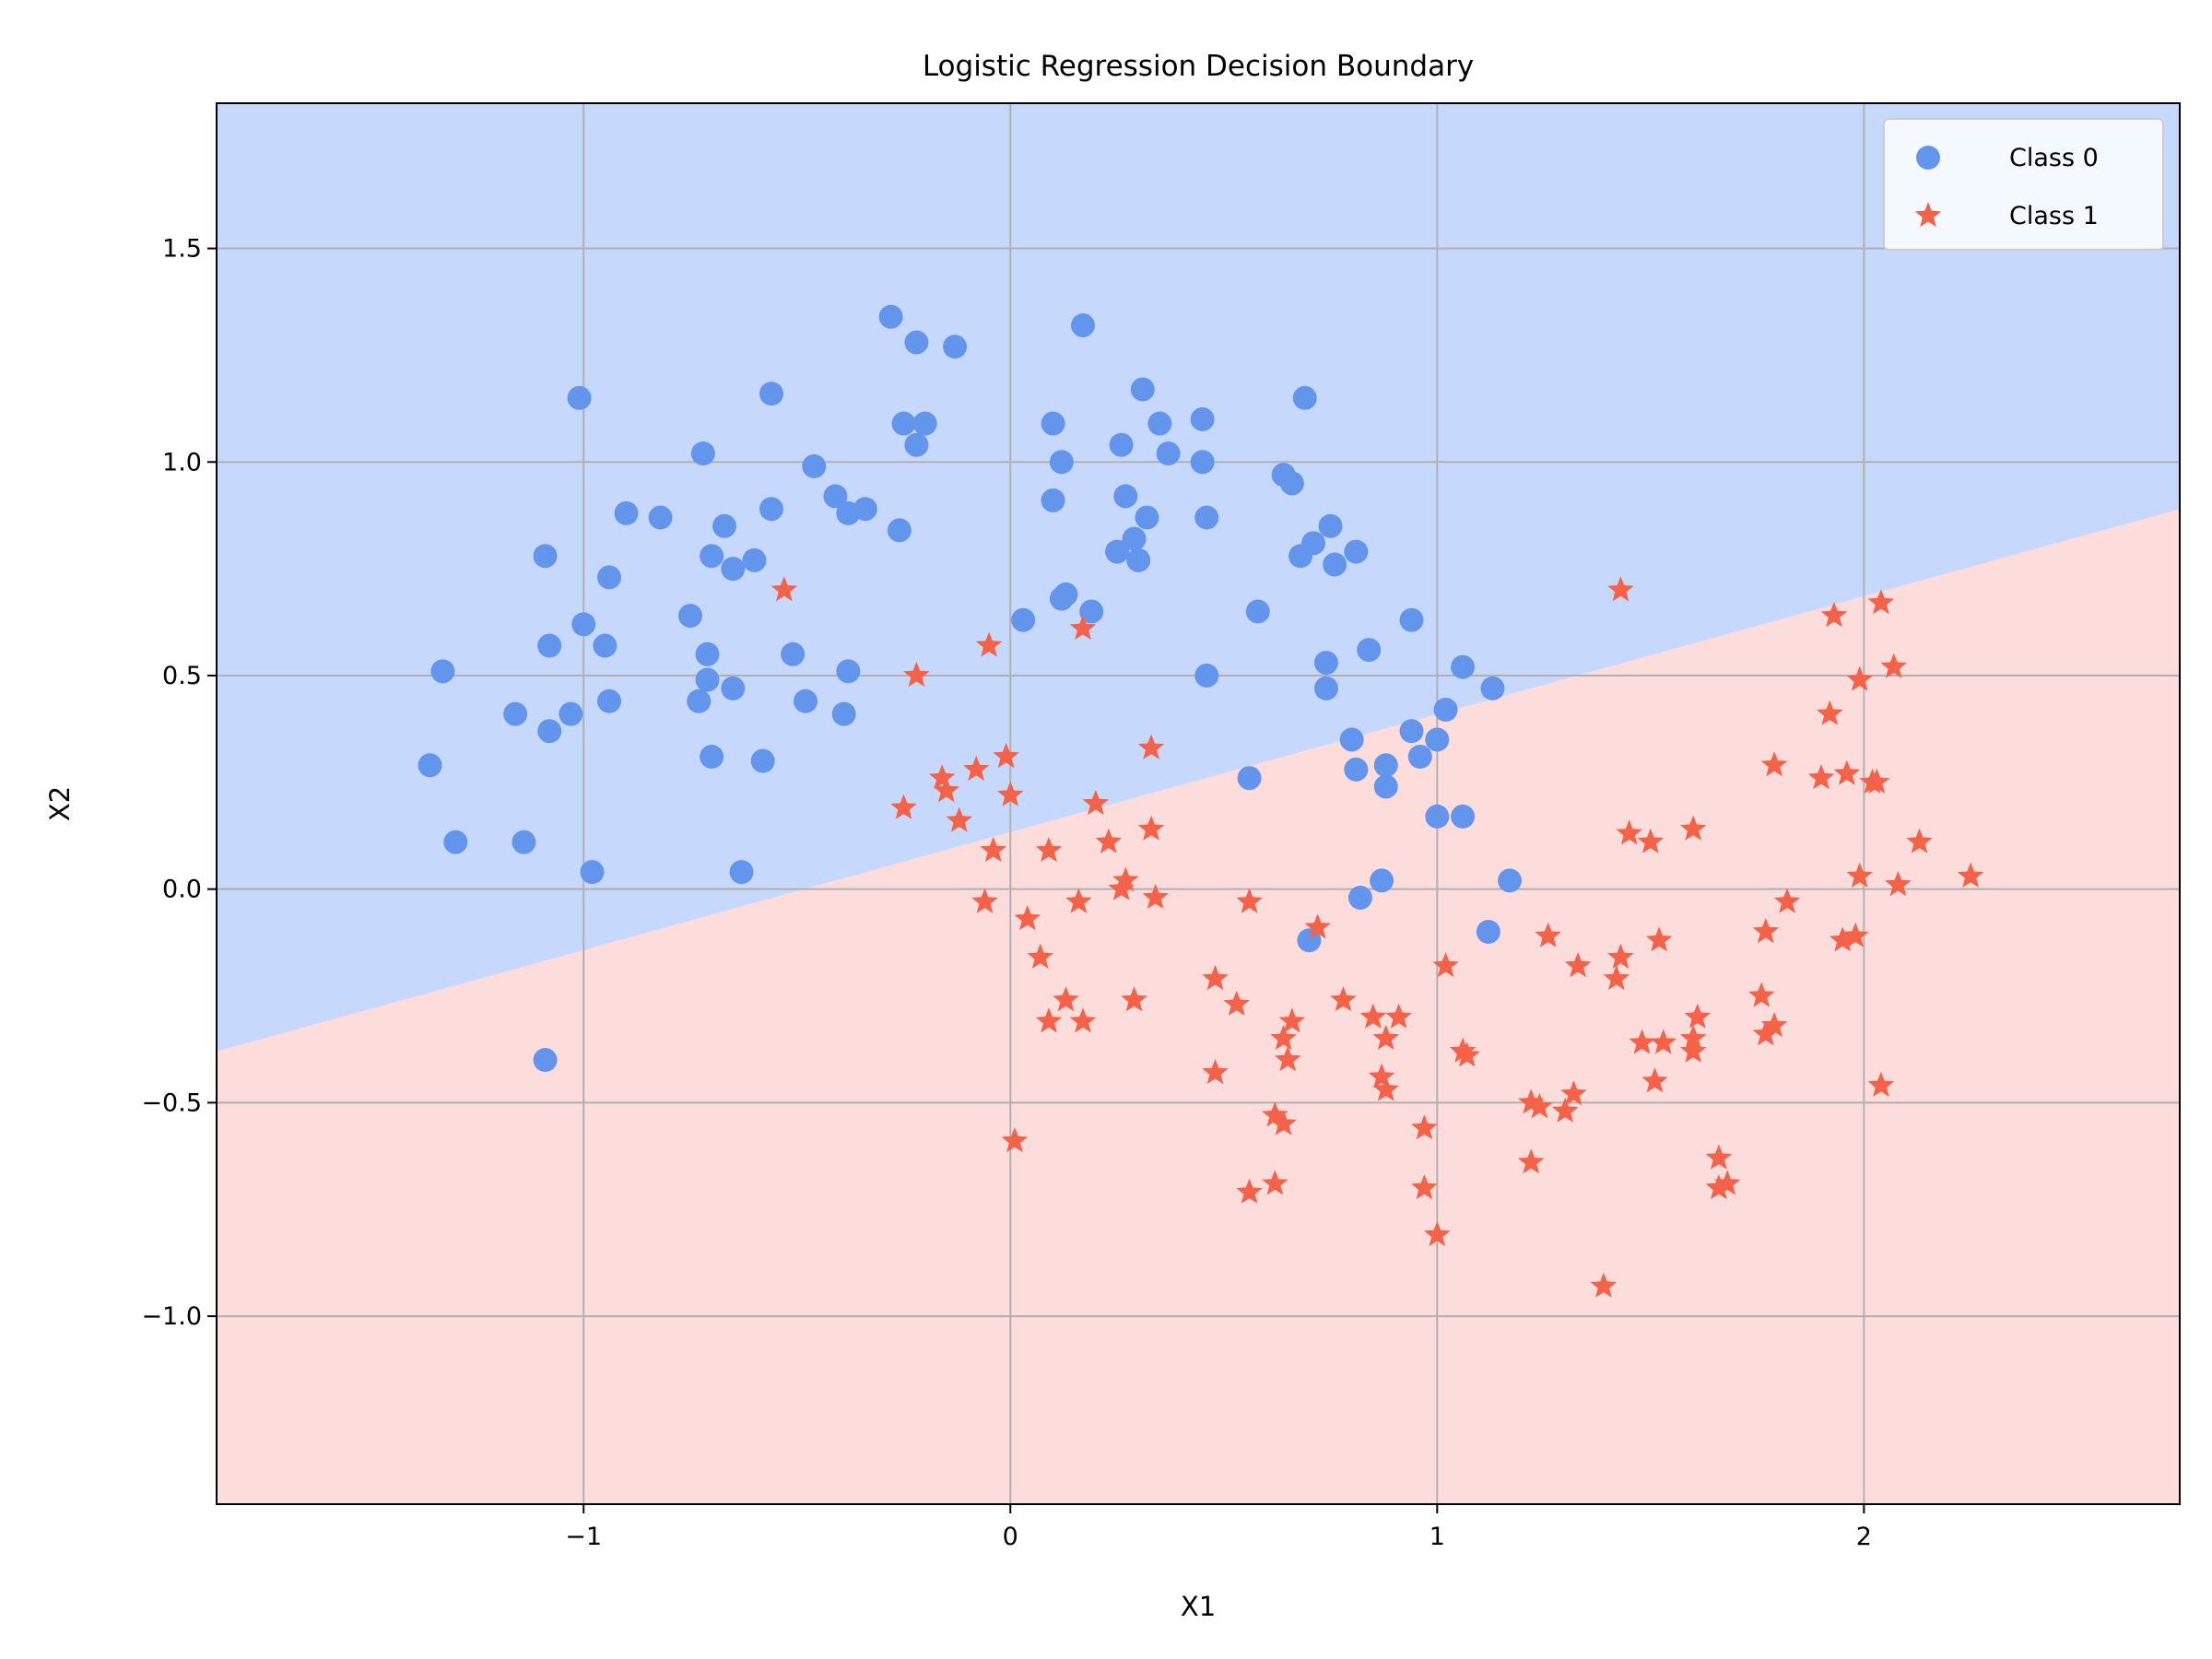 The width and height of the screenshot is (2212, 1659). Describe the element at coordinates (583, 1537) in the screenshot. I see `x-tick-label: −1` at that location.